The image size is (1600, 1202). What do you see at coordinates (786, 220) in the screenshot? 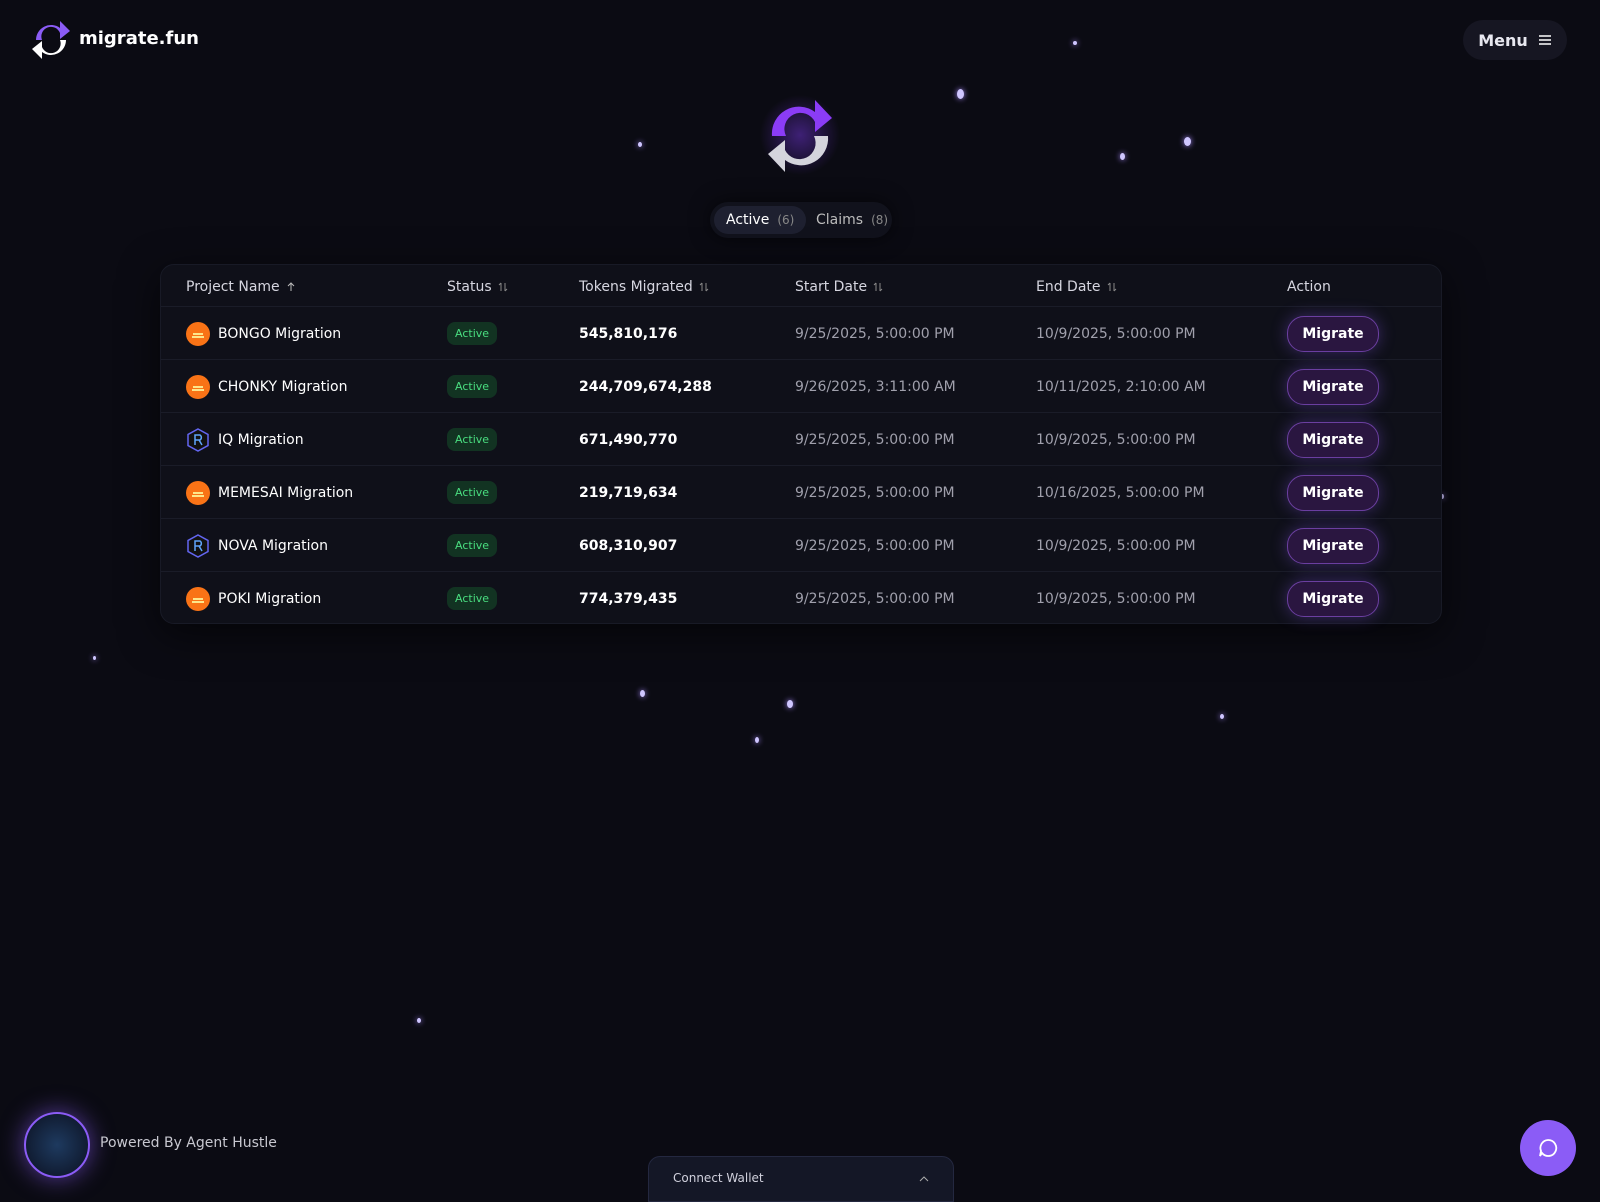
I see `tab-count: (6)` at bounding box center [786, 220].